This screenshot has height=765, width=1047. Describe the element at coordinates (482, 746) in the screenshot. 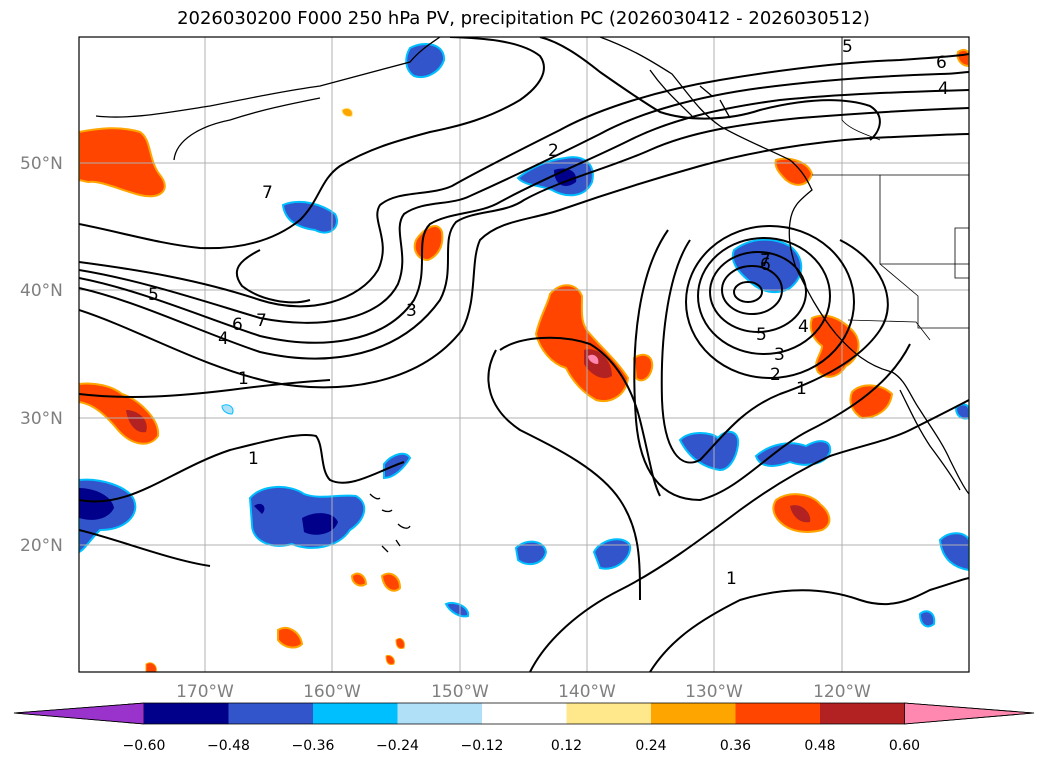

I see `colorbar-tick-label: −0.12` at that location.